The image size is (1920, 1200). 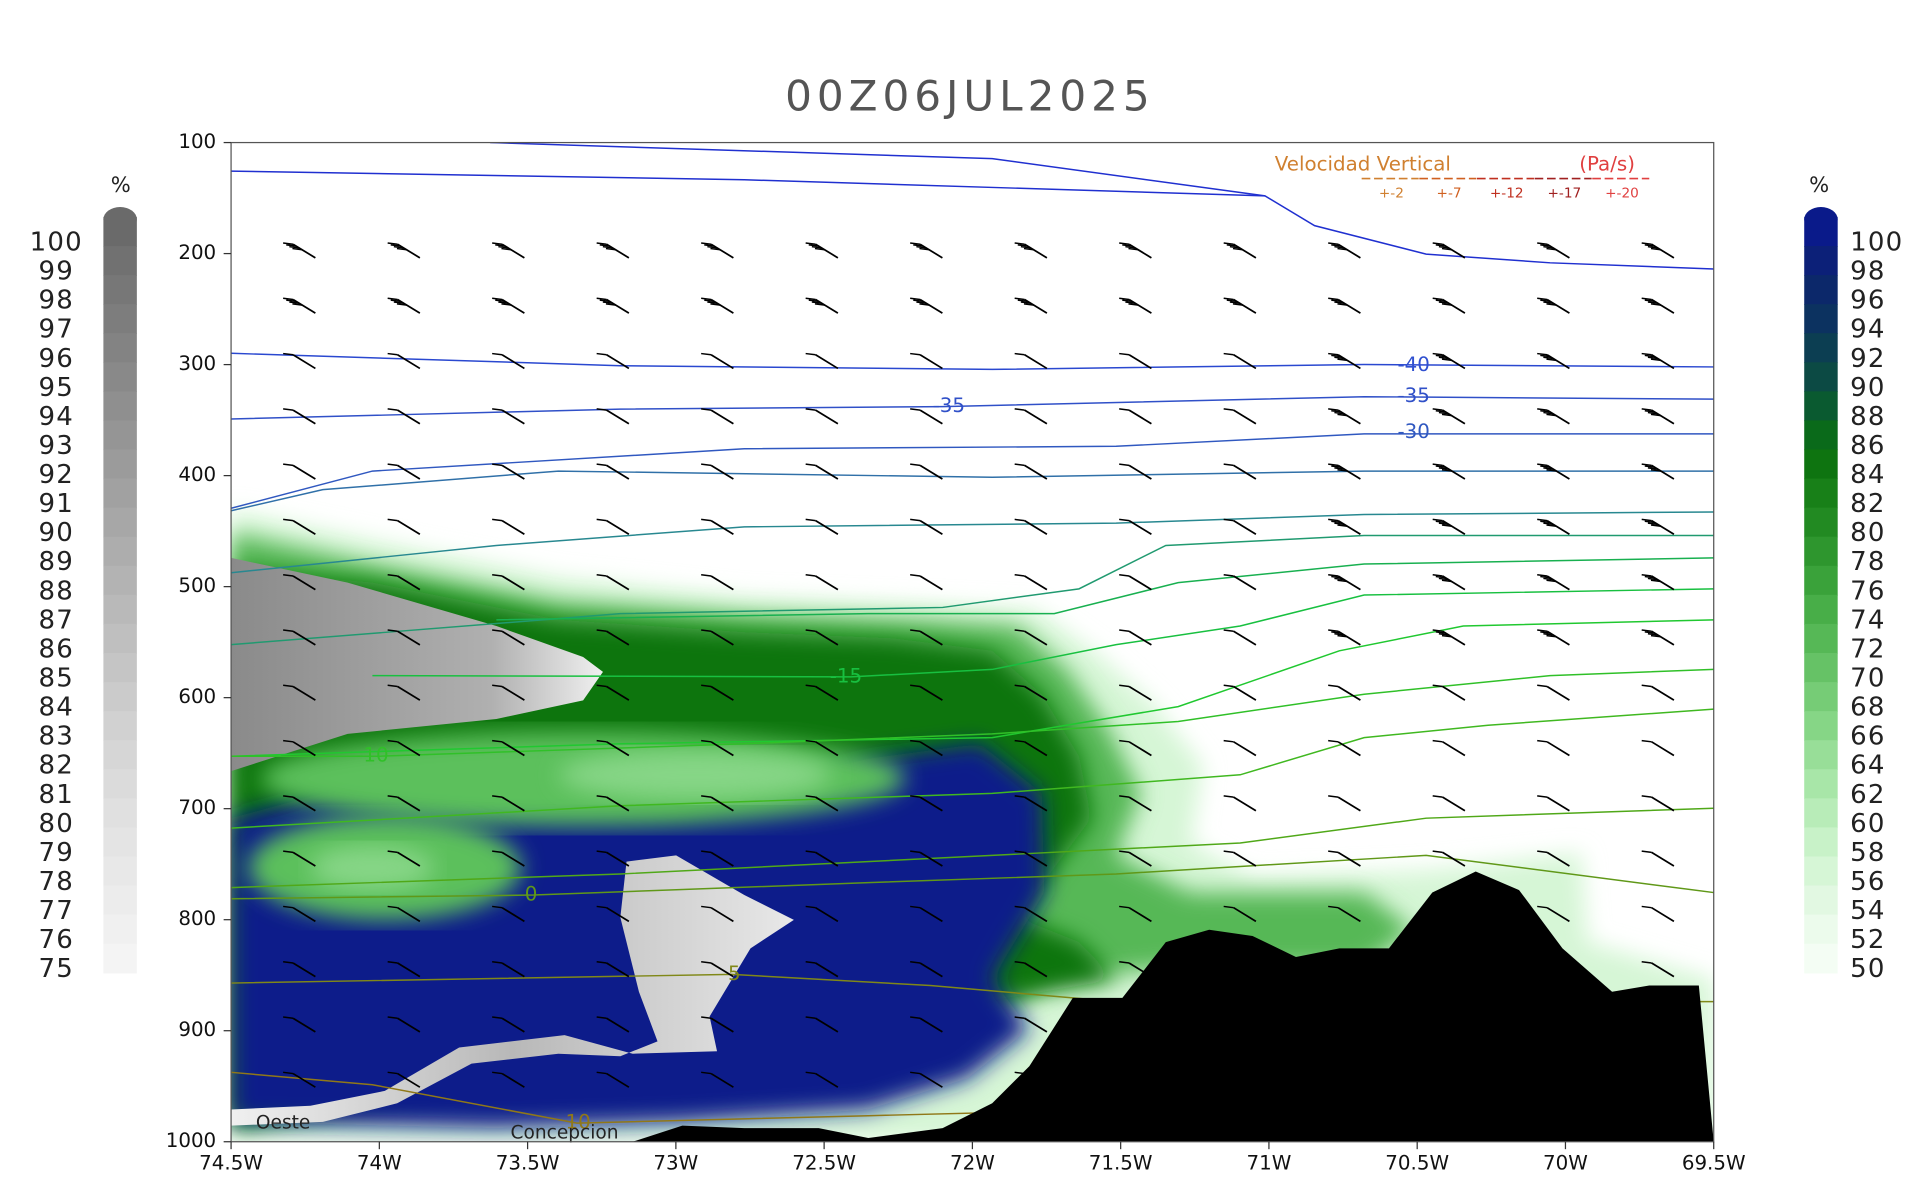 What do you see at coordinates (1391, 193) in the screenshot?
I see `legend-label: +-2` at bounding box center [1391, 193].